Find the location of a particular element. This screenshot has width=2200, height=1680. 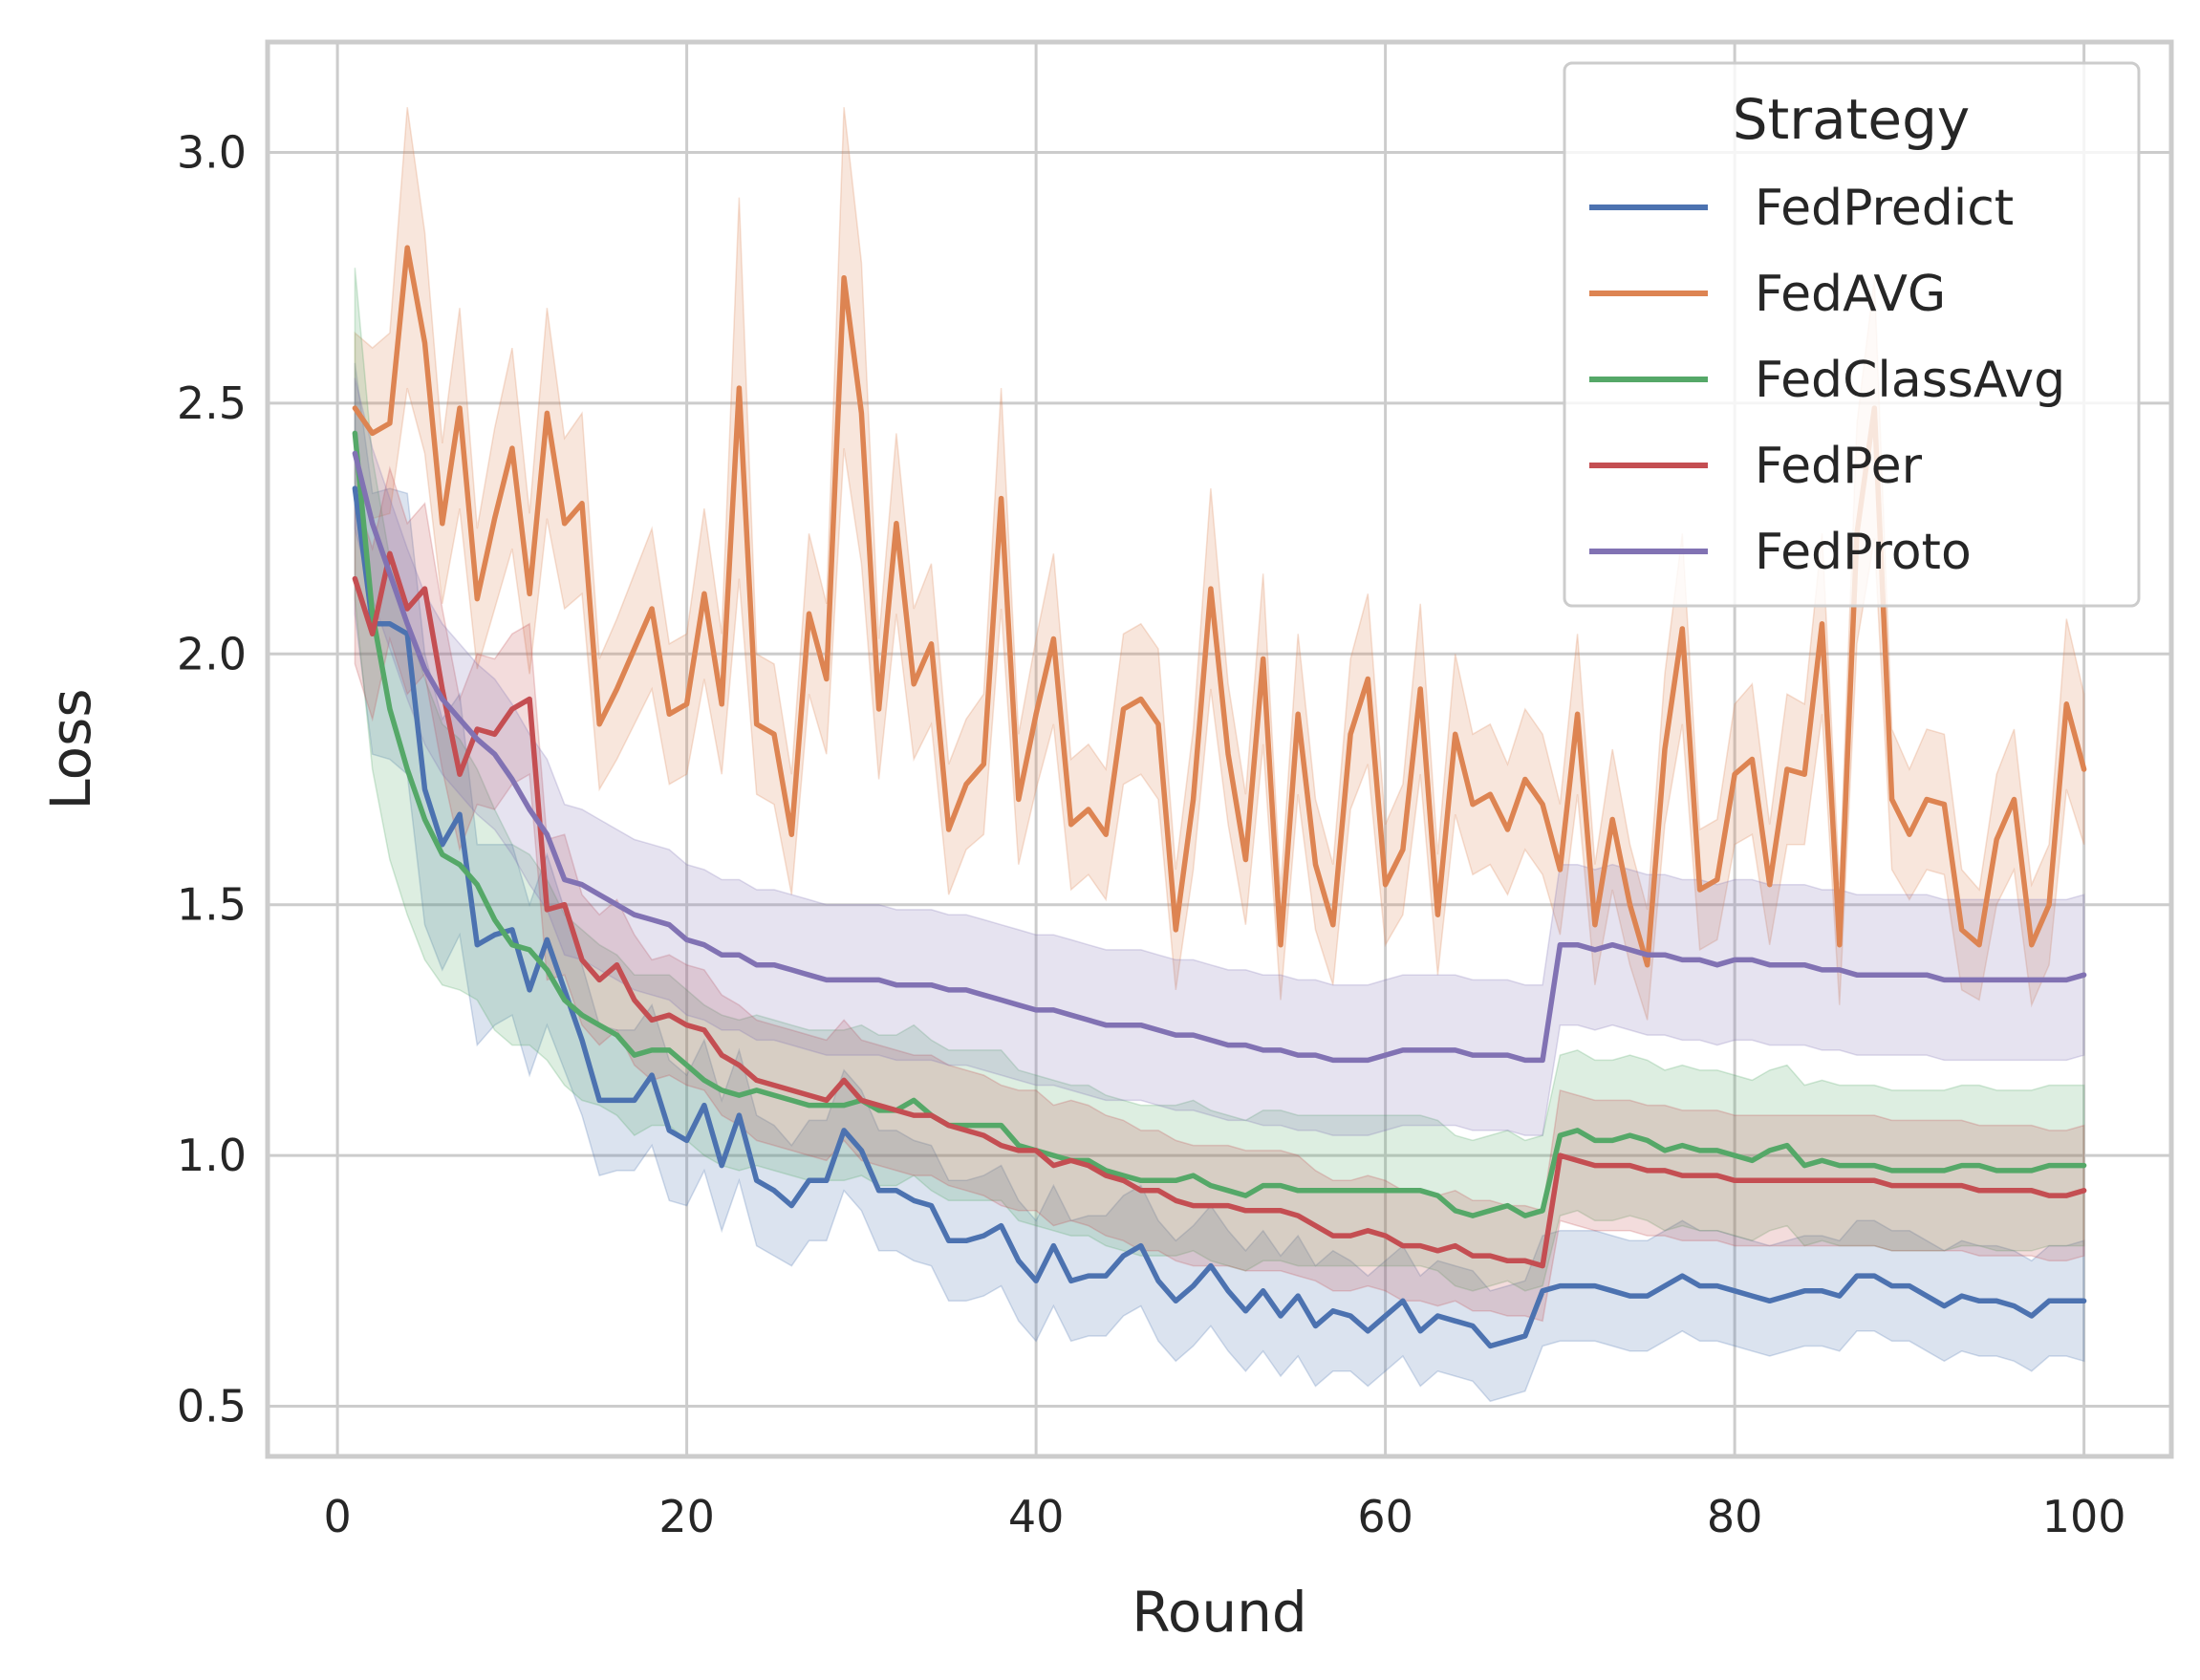

legend-title: Strategy is located at coordinates (1852, 120).